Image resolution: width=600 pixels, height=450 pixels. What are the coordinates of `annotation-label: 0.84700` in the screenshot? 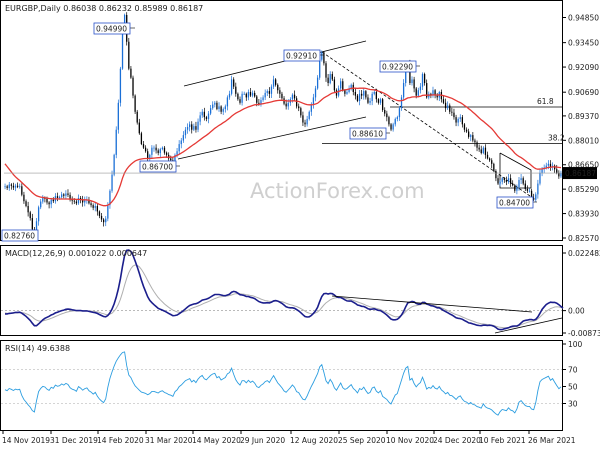 It's located at (514, 203).